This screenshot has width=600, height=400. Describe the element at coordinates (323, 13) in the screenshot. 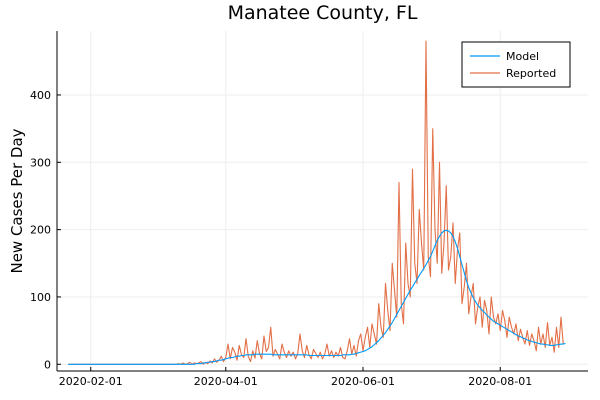

I see `chart-title: Manatee County, FL` at that location.